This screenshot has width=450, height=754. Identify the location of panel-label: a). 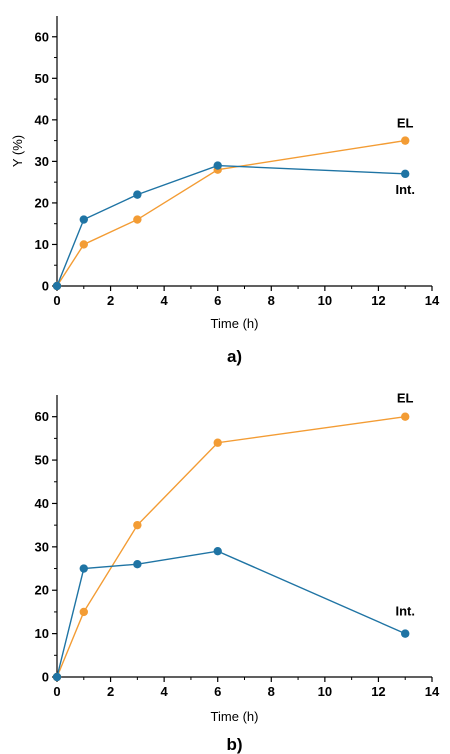
(234, 356).